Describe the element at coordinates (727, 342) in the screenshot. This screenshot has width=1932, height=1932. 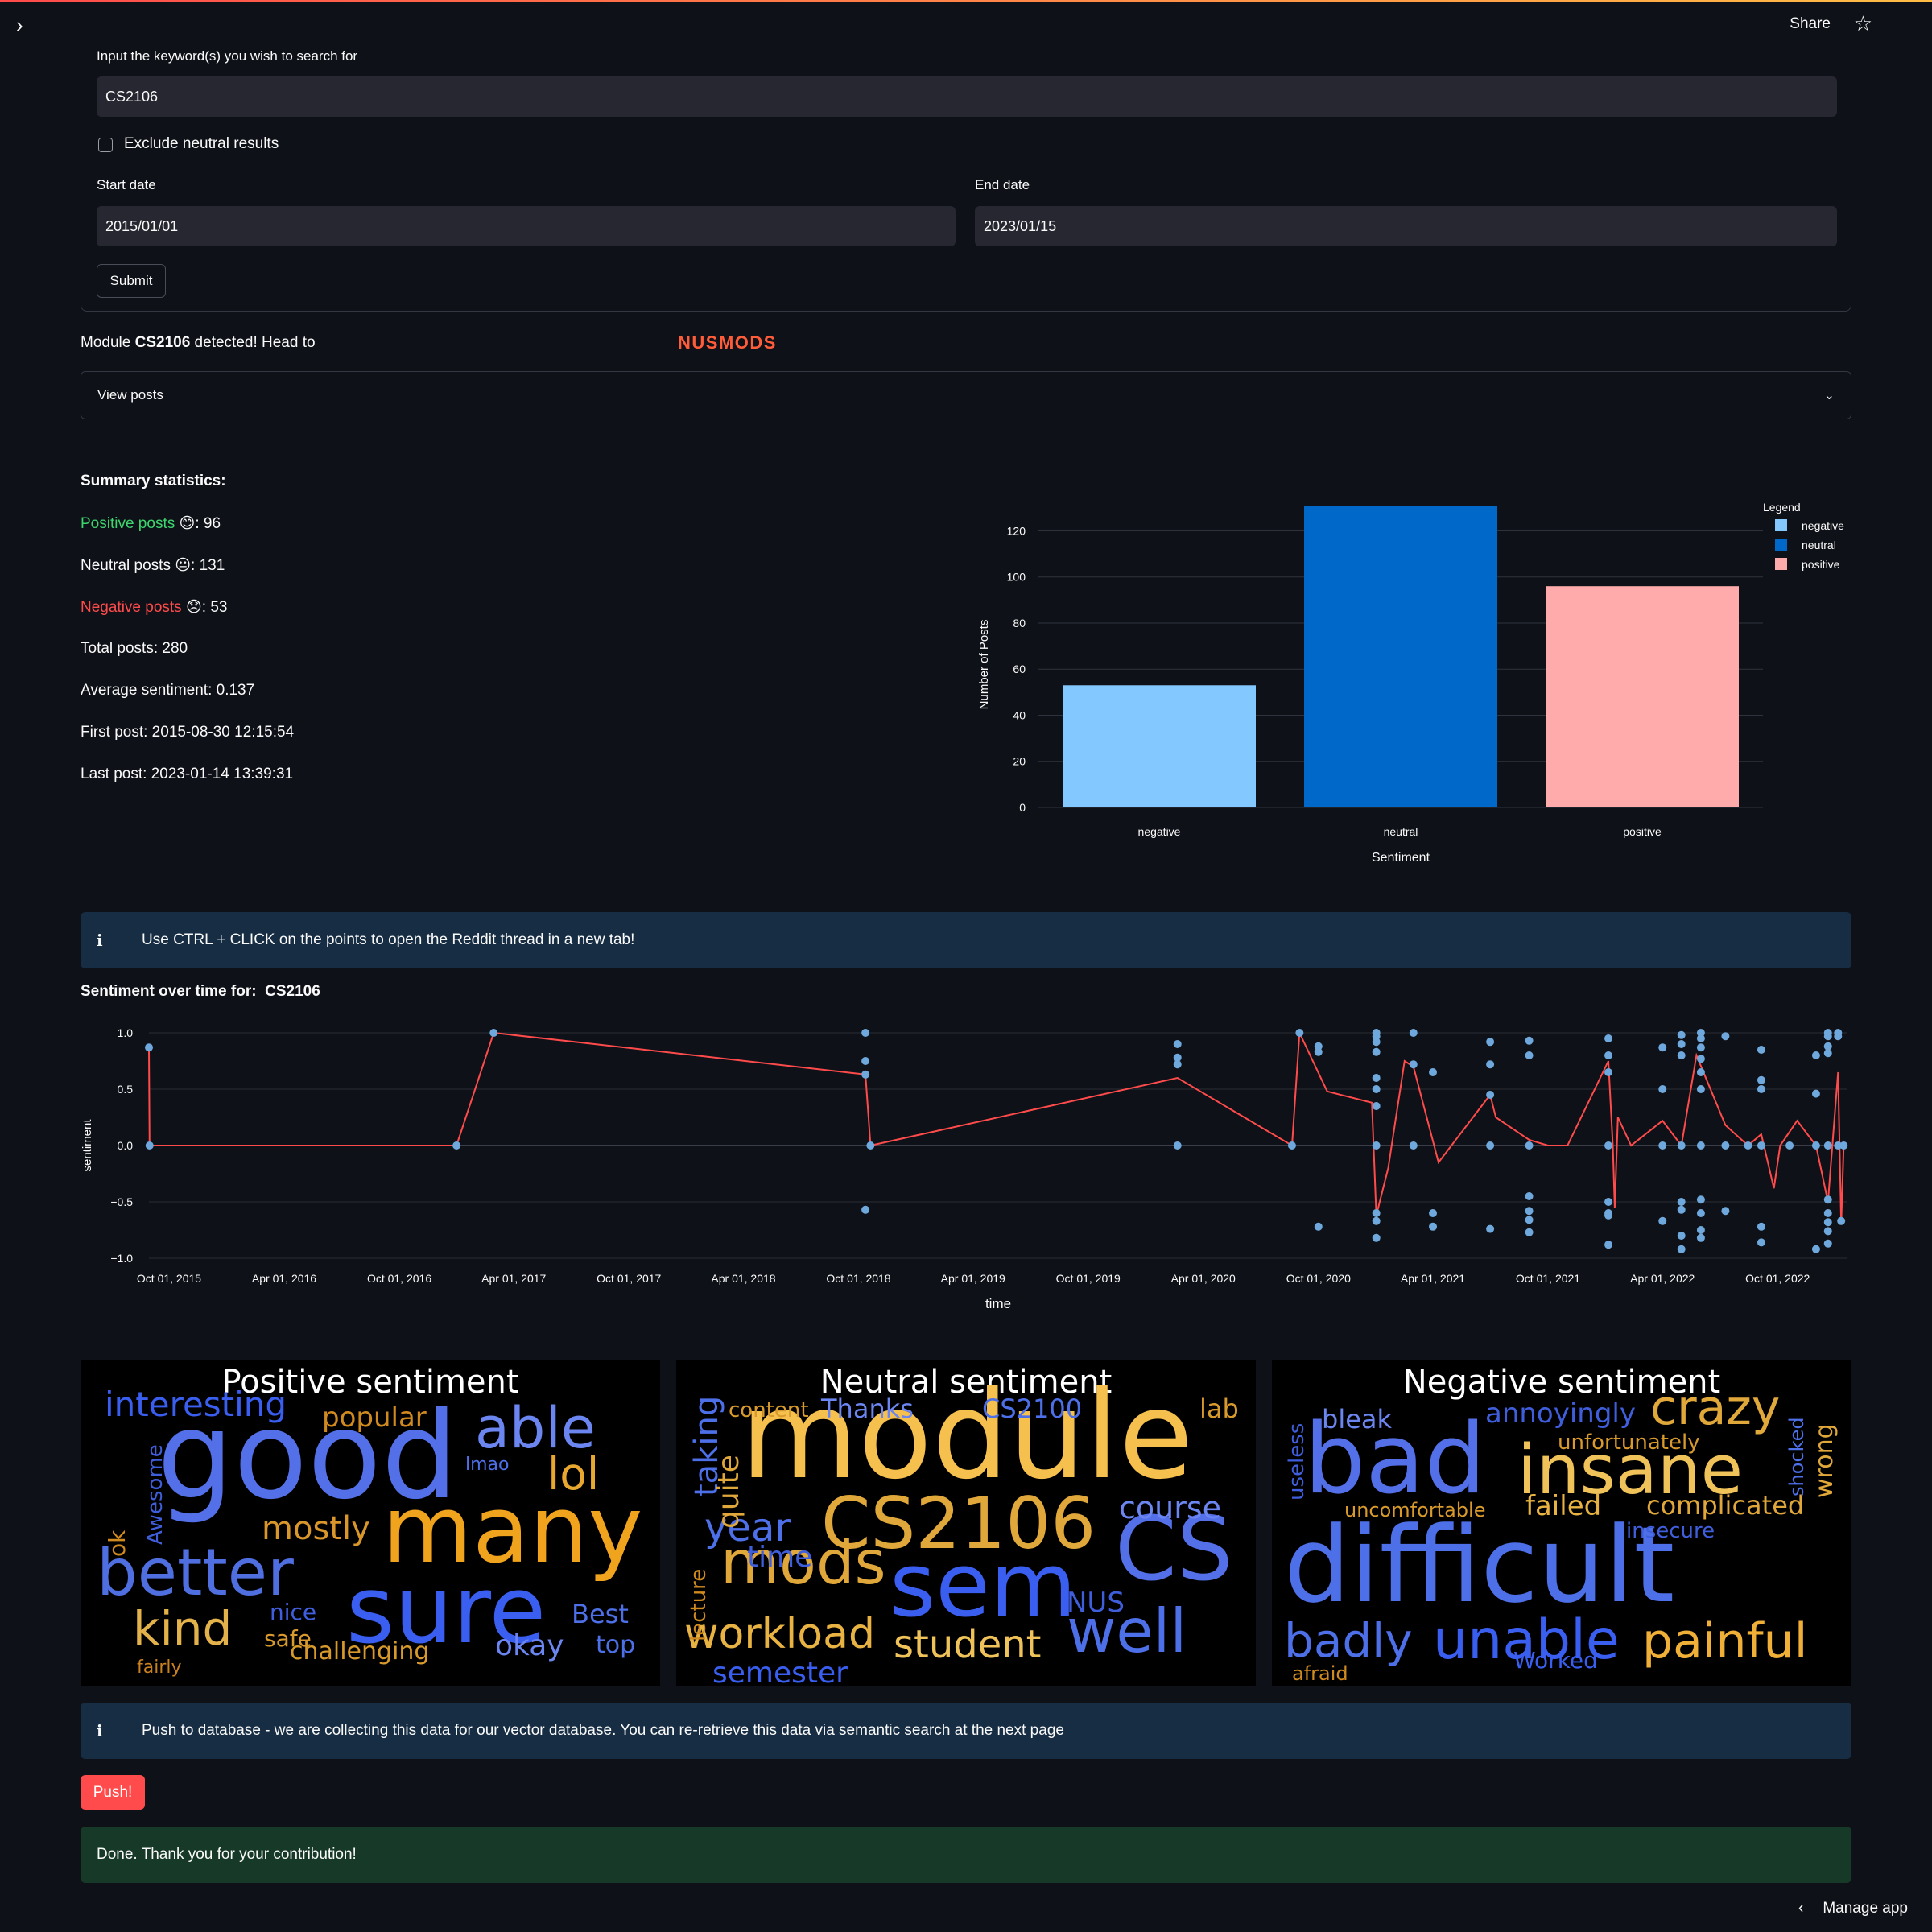
I see `nusmods-link: NUSMODS` at that location.